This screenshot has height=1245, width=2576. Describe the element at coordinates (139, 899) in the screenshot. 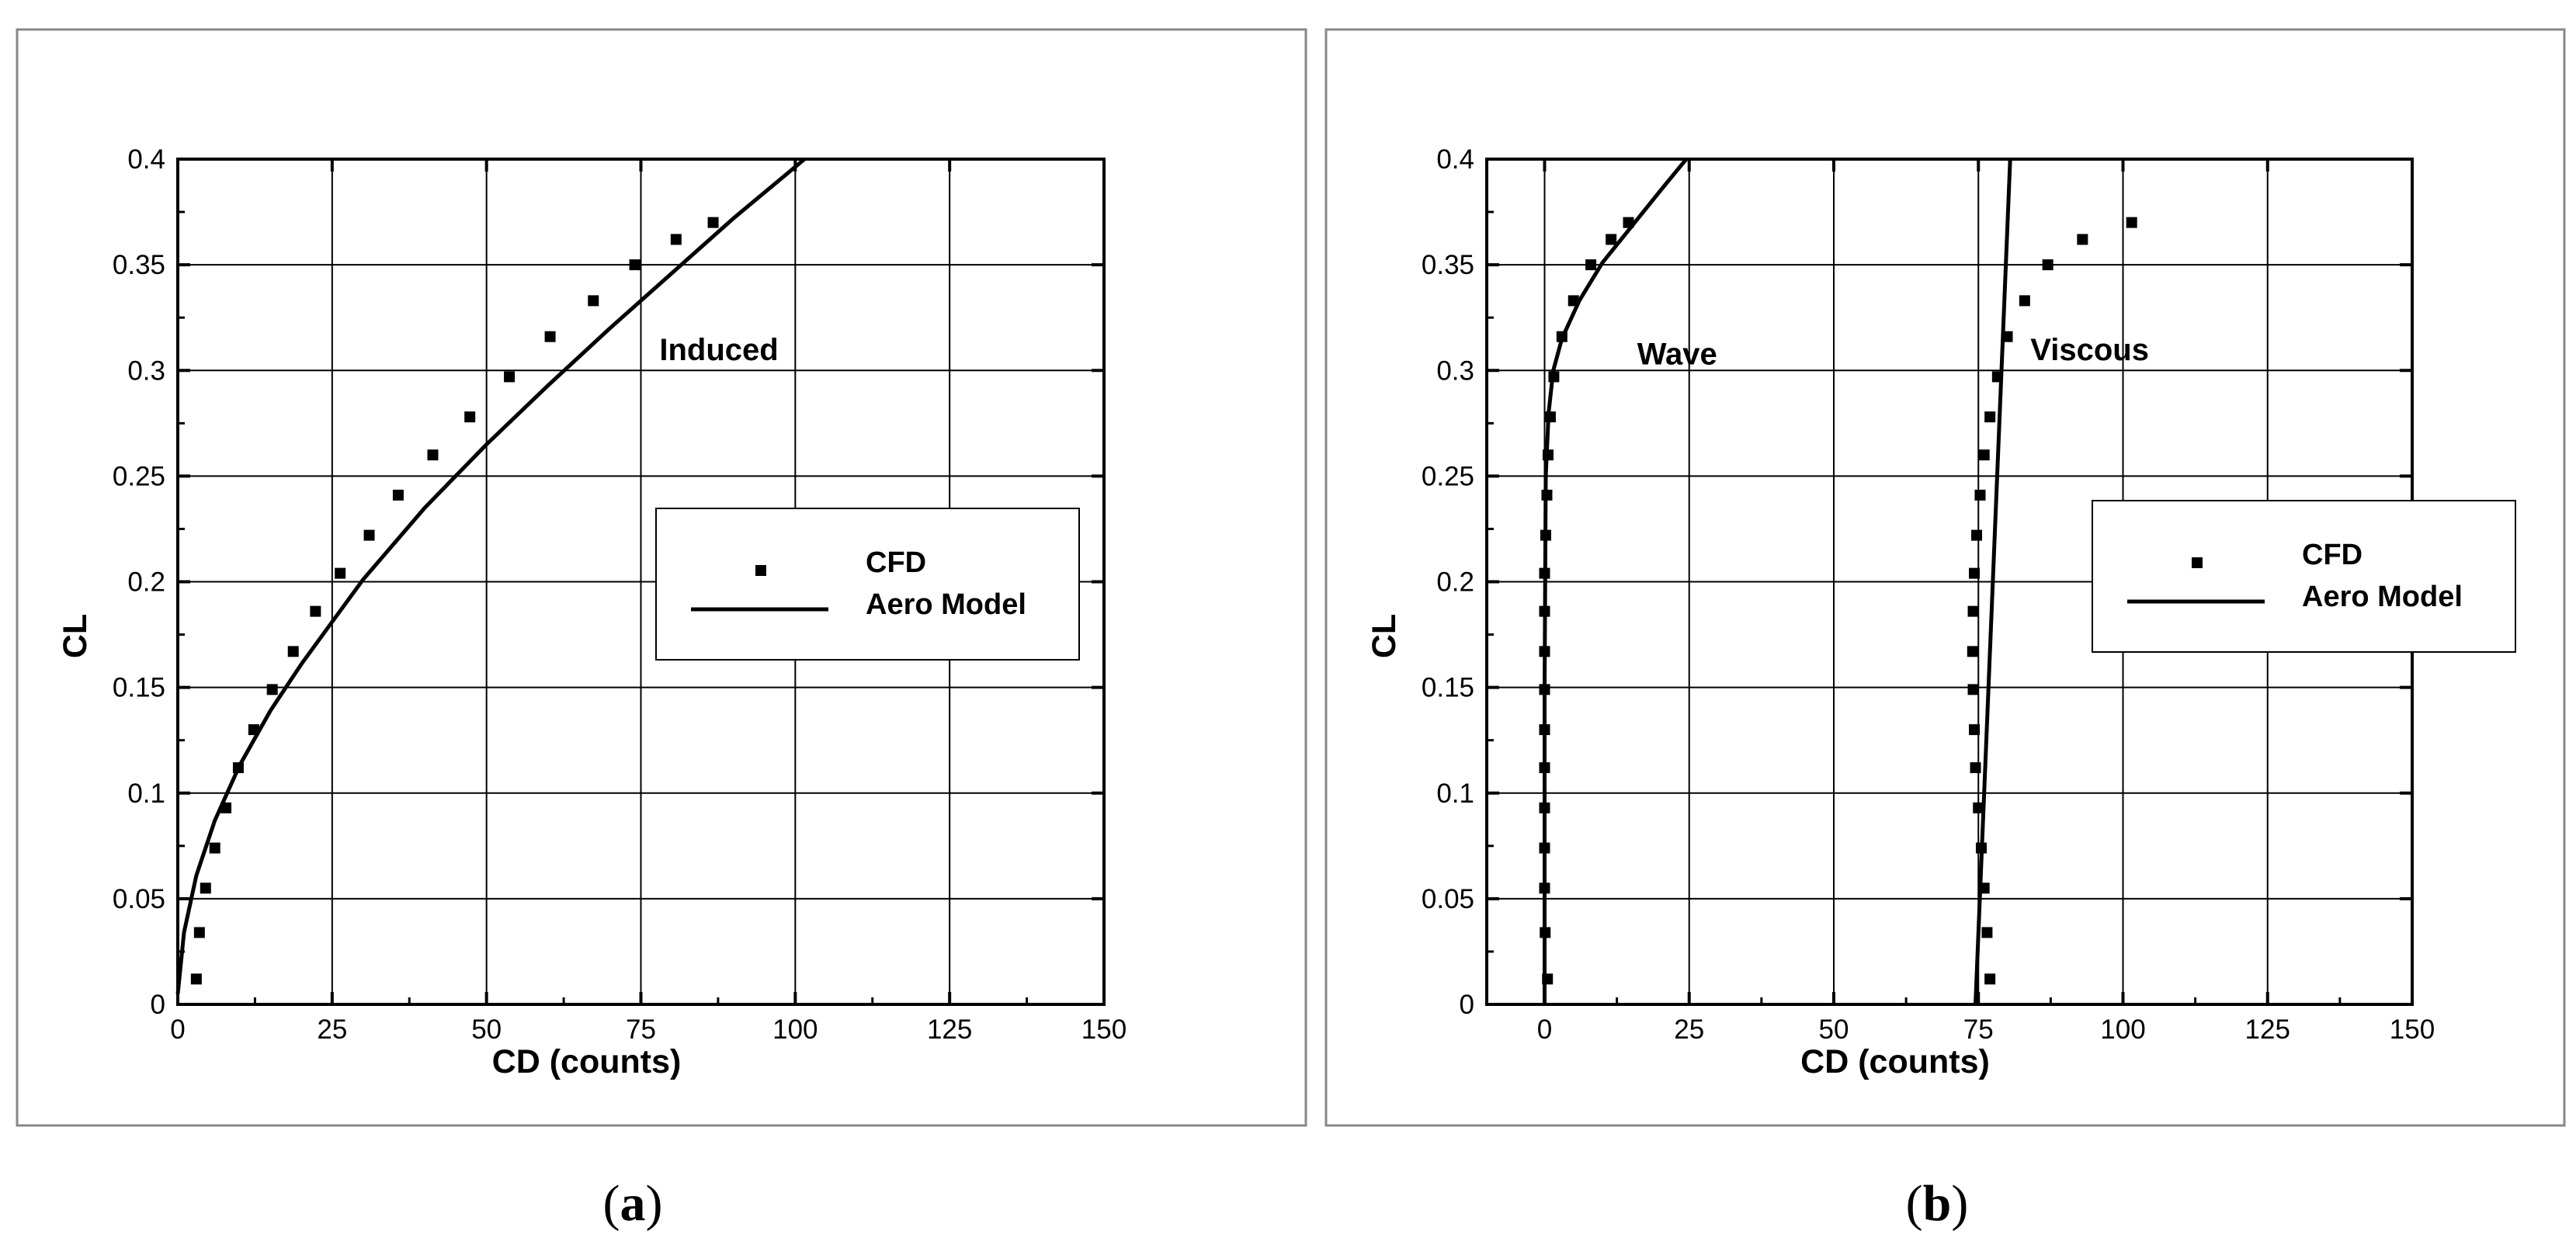

I see `panel-a-ytick-label-1: 0.05` at that location.